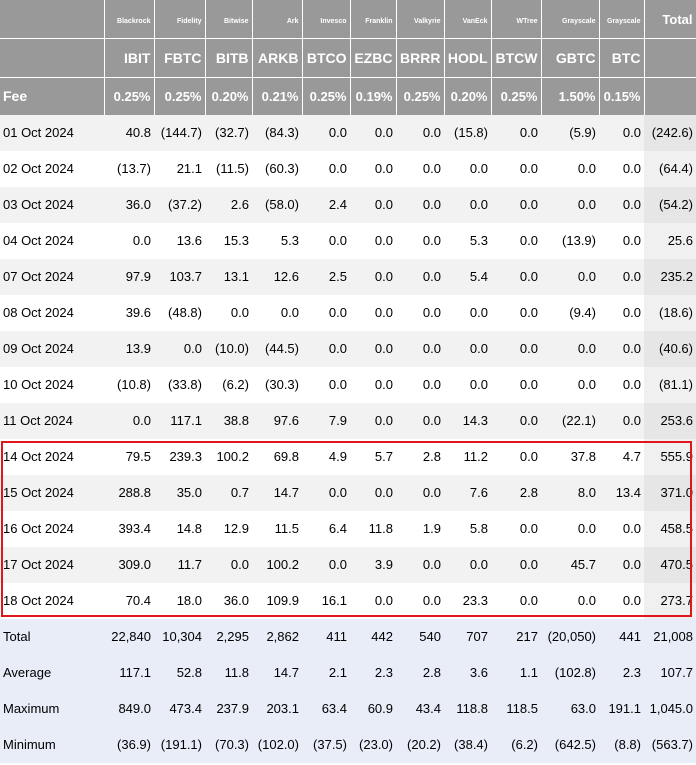 The image size is (696, 765). What do you see at coordinates (420, 19) in the screenshot?
I see `issuer-cell: Valkyrie` at bounding box center [420, 19].